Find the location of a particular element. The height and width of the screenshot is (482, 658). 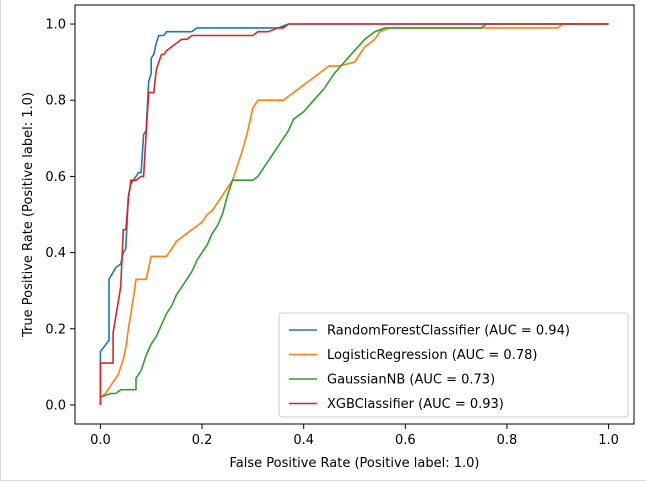

y-axis-ticks: 0.0 0.2 0.4 0.6 0.8 1.0 is located at coordinates (60, 215).